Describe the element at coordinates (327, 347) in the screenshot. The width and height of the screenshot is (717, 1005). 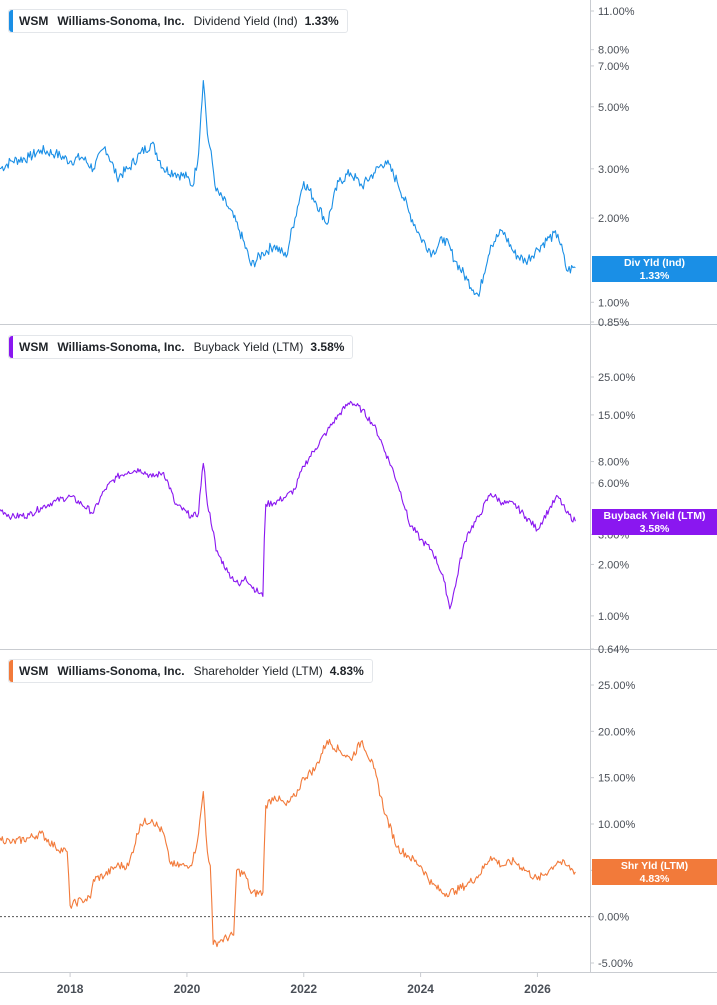
I see `legend-value: 3.58%` at that location.